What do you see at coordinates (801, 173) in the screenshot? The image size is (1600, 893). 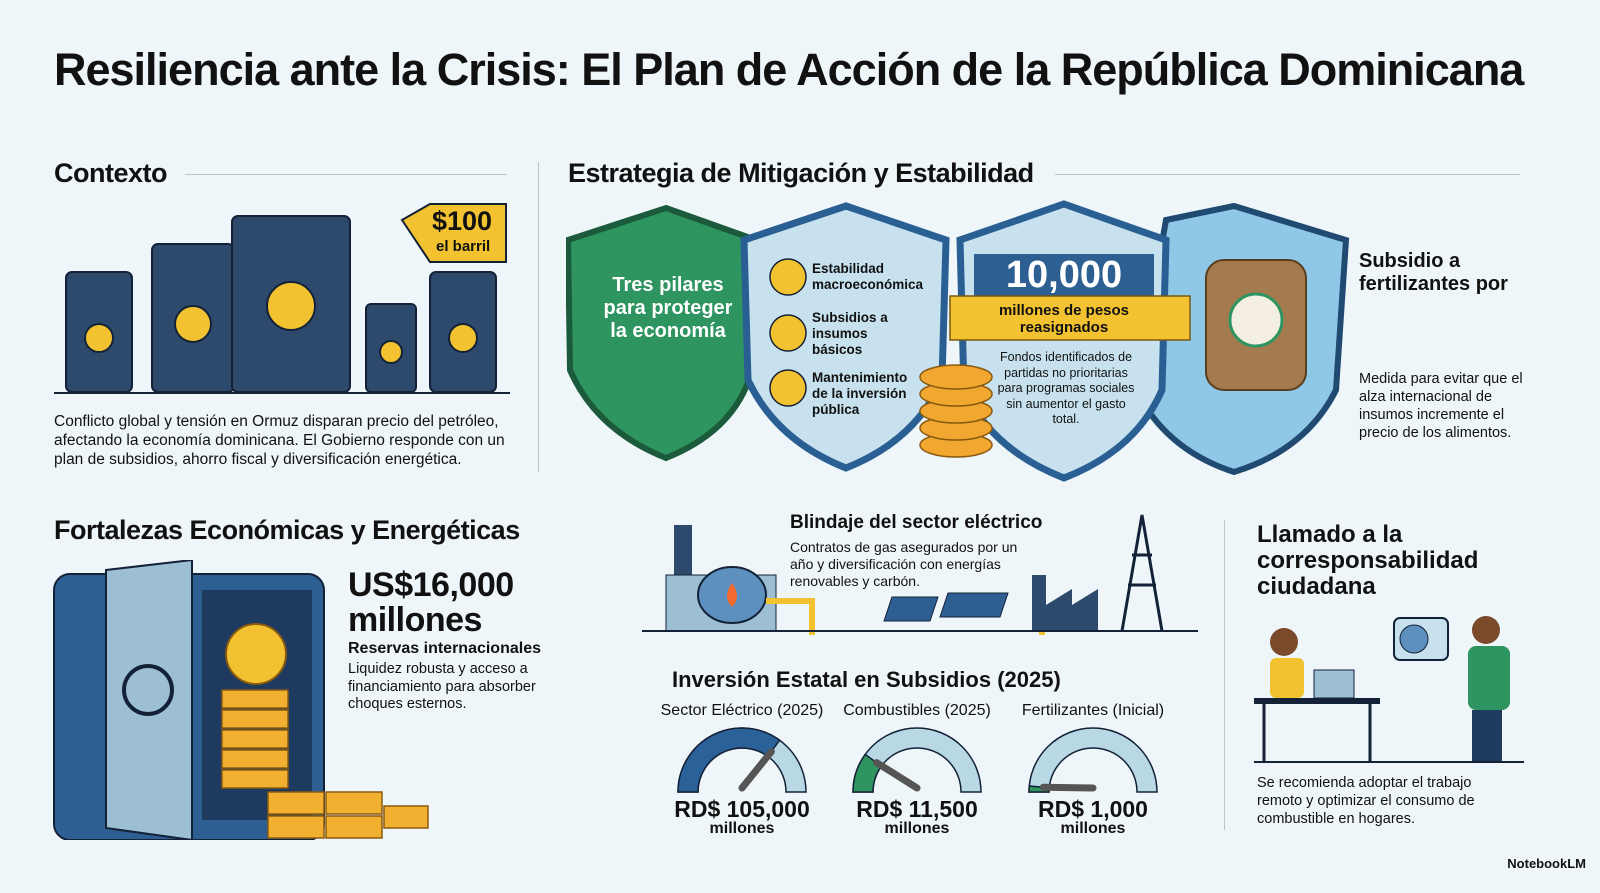 I see `strategy-heading: Estrategia de Mitigación y Estabilidad` at bounding box center [801, 173].